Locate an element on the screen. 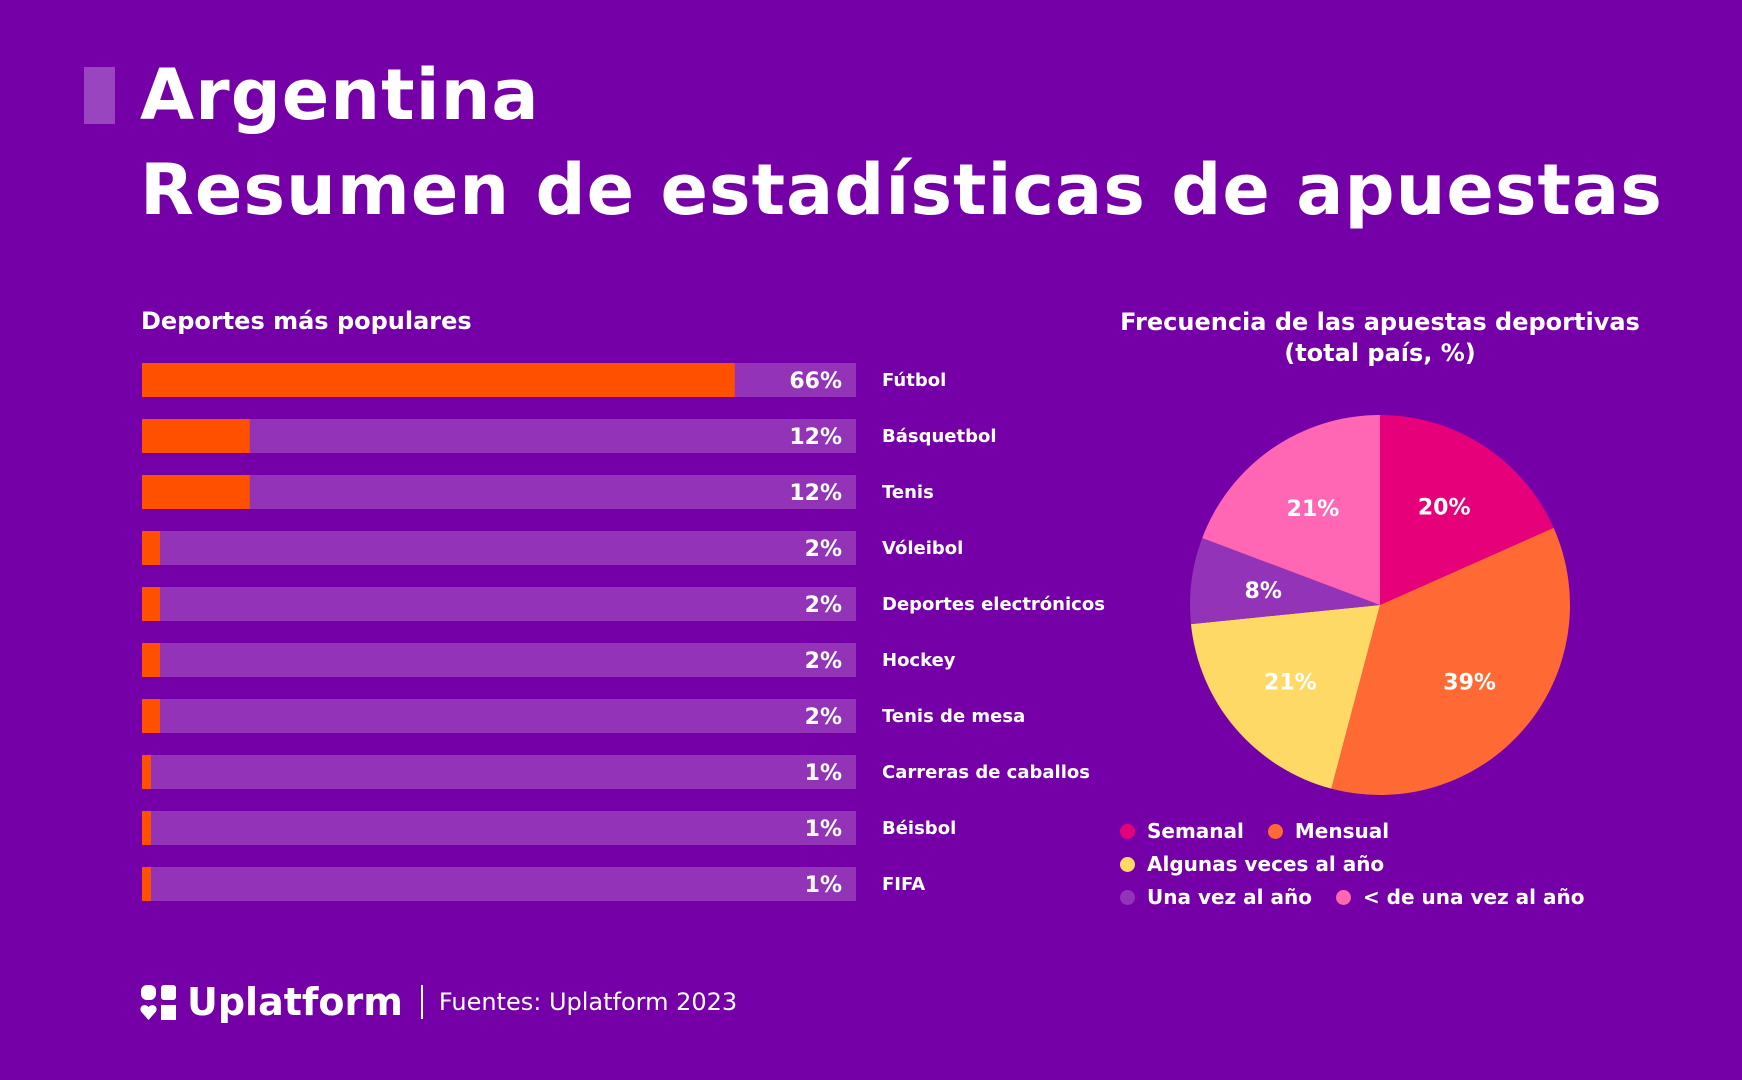 This screenshot has width=1742, height=1080. bar-chart-title: Deportes más populares is located at coordinates (306, 321).